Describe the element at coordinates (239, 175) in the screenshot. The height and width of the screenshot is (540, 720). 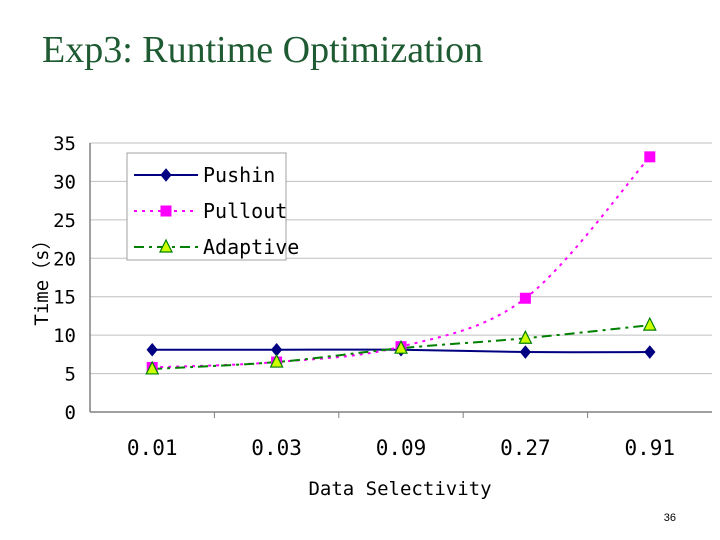
I see `legend-label-pushin: Pushin` at that location.